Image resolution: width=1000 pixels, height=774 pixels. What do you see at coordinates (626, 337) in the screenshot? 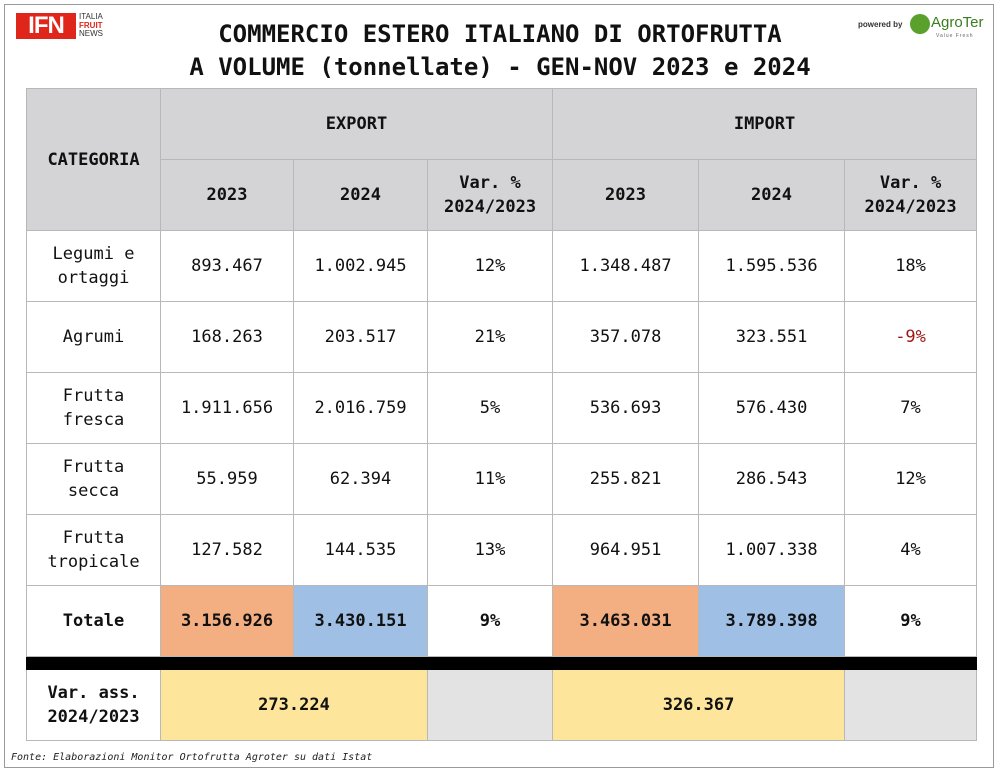
I see `import-2023-cell: 357.078` at bounding box center [626, 337].